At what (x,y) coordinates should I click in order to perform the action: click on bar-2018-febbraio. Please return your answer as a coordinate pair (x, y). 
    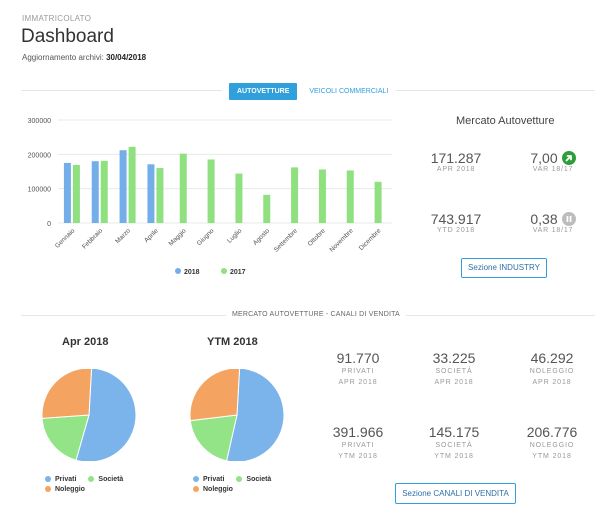
    Looking at the image, I should click on (95, 192).